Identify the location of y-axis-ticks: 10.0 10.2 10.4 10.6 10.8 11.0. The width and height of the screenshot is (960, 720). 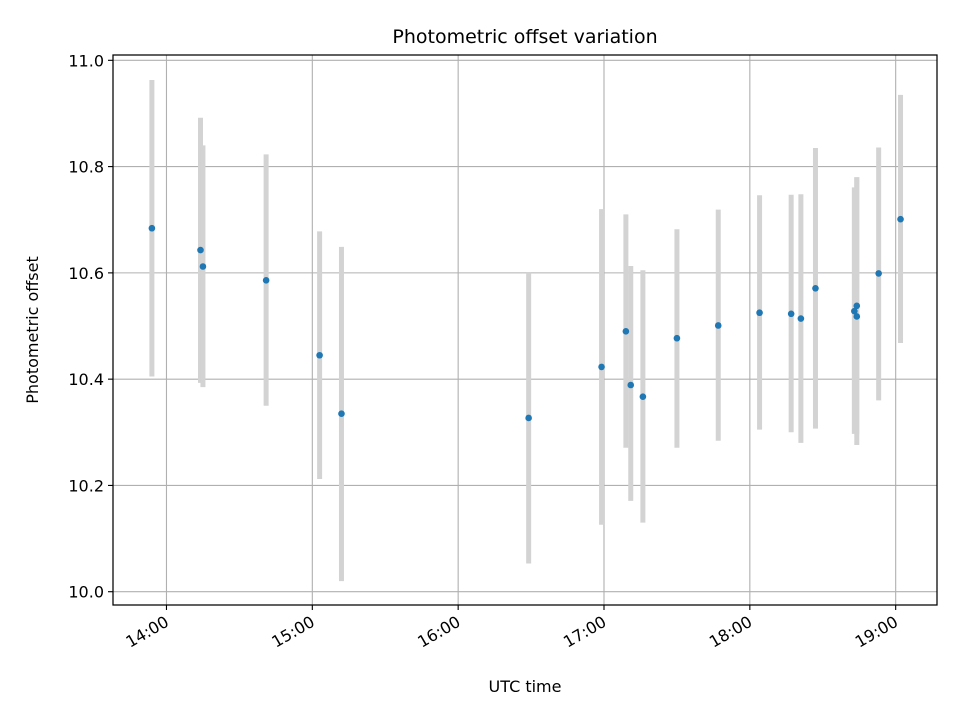
(90, 326).